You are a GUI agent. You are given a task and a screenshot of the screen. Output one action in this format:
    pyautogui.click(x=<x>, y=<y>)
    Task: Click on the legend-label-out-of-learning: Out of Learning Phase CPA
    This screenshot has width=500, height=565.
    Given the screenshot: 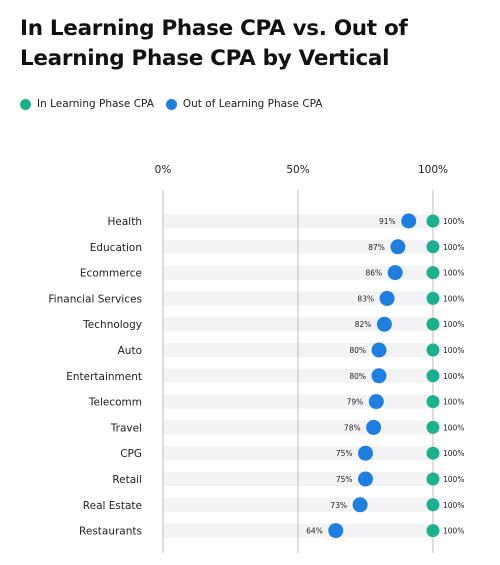 What is the action you would take?
    pyautogui.click(x=252, y=104)
    